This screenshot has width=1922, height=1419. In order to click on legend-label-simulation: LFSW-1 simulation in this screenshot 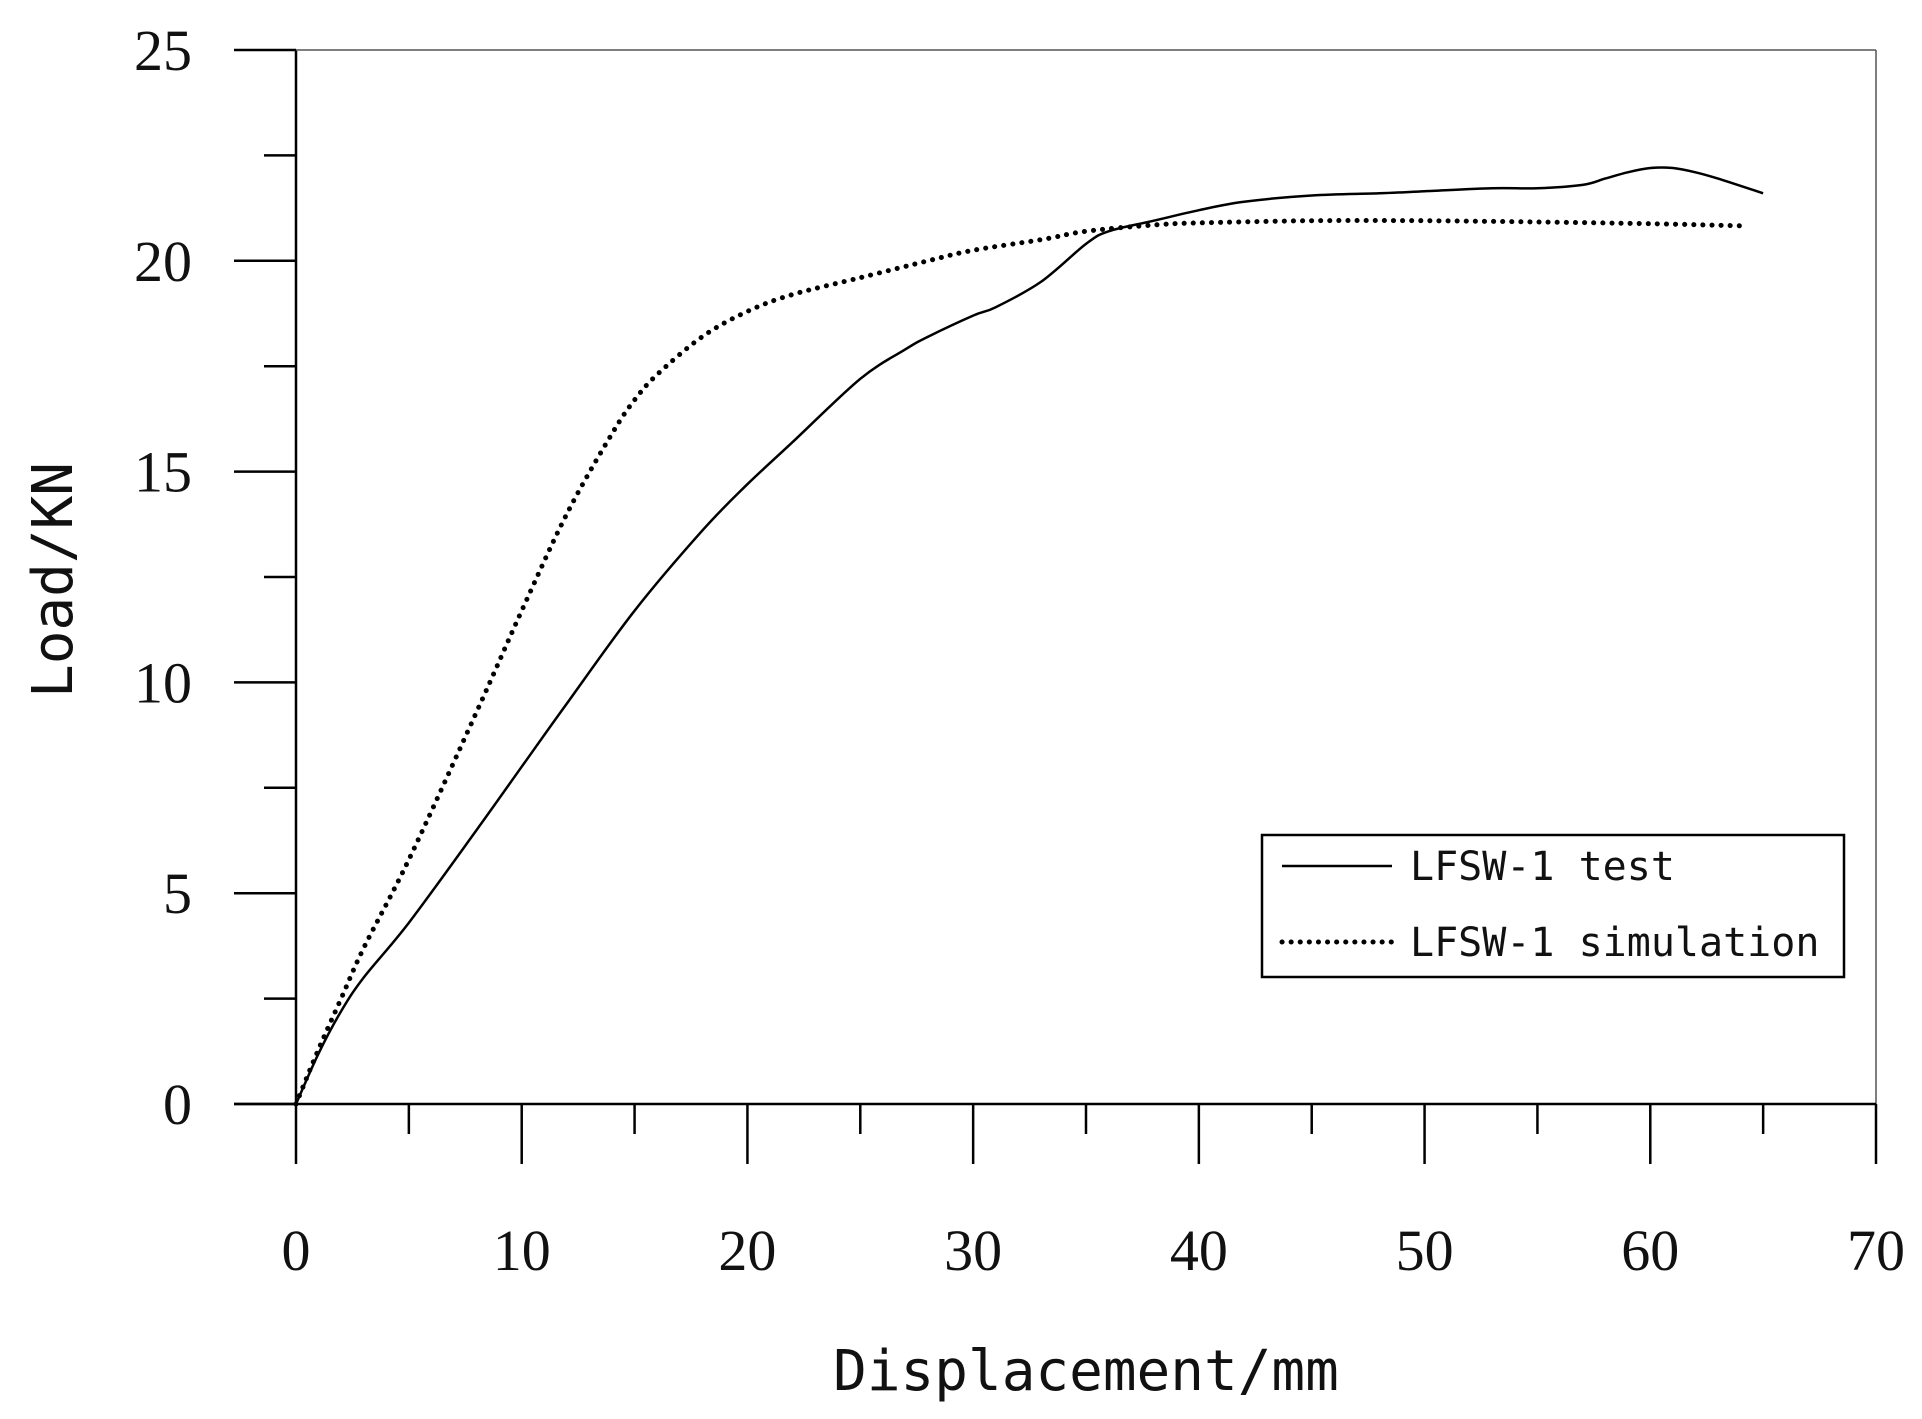, I will do `click(1614, 943)`.